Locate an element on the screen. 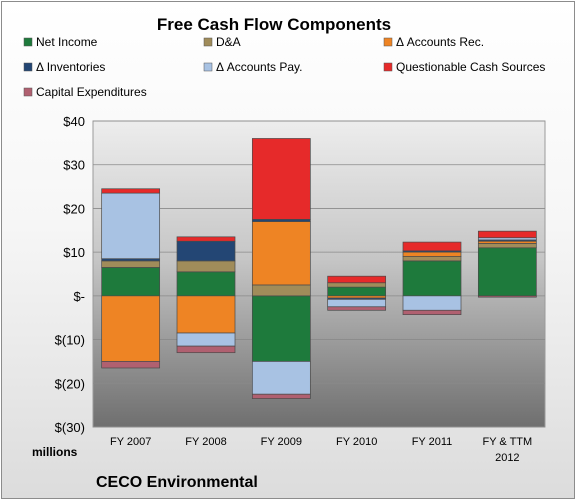 Image resolution: width=578 pixels, height=502 pixels. legend-swatch-delta-accounts-rec is located at coordinates (388, 42).